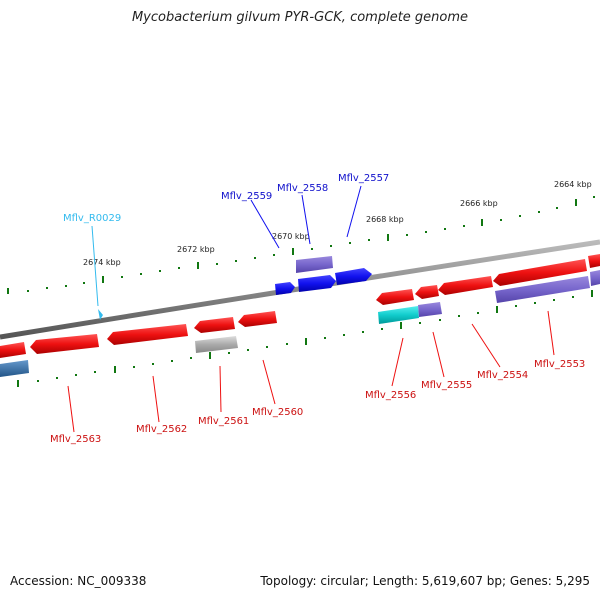 Image resolution: width=600 pixels, height=600 pixels. What do you see at coordinates (390, 395) in the screenshot?
I see `gene-label-mflv-2556: Mflv_2556` at bounding box center [390, 395].